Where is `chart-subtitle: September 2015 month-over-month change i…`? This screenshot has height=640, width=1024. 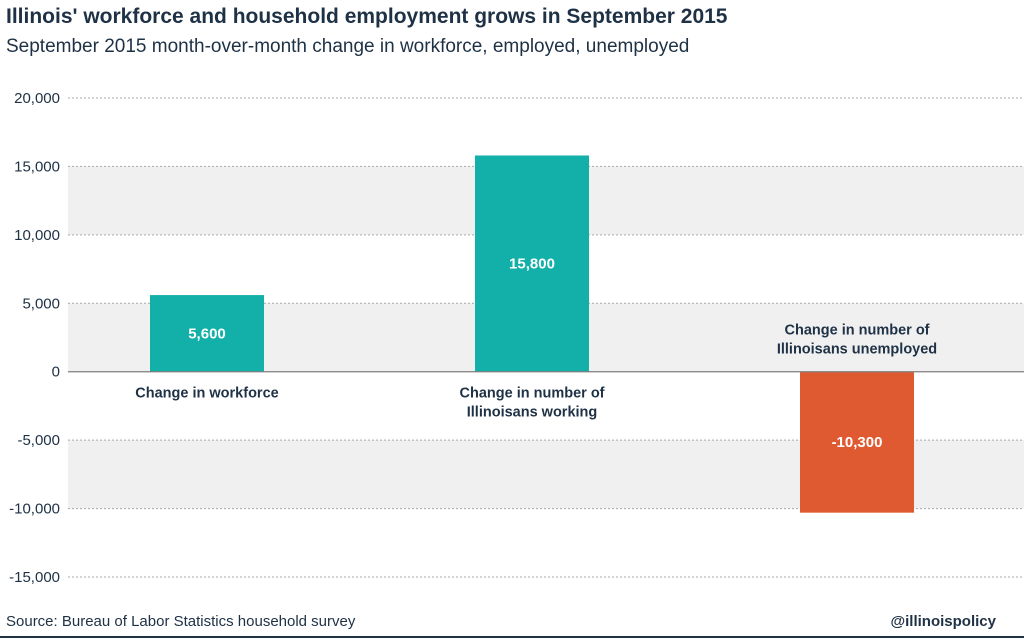 chart-subtitle: September 2015 month-over-month change i… is located at coordinates (348, 46).